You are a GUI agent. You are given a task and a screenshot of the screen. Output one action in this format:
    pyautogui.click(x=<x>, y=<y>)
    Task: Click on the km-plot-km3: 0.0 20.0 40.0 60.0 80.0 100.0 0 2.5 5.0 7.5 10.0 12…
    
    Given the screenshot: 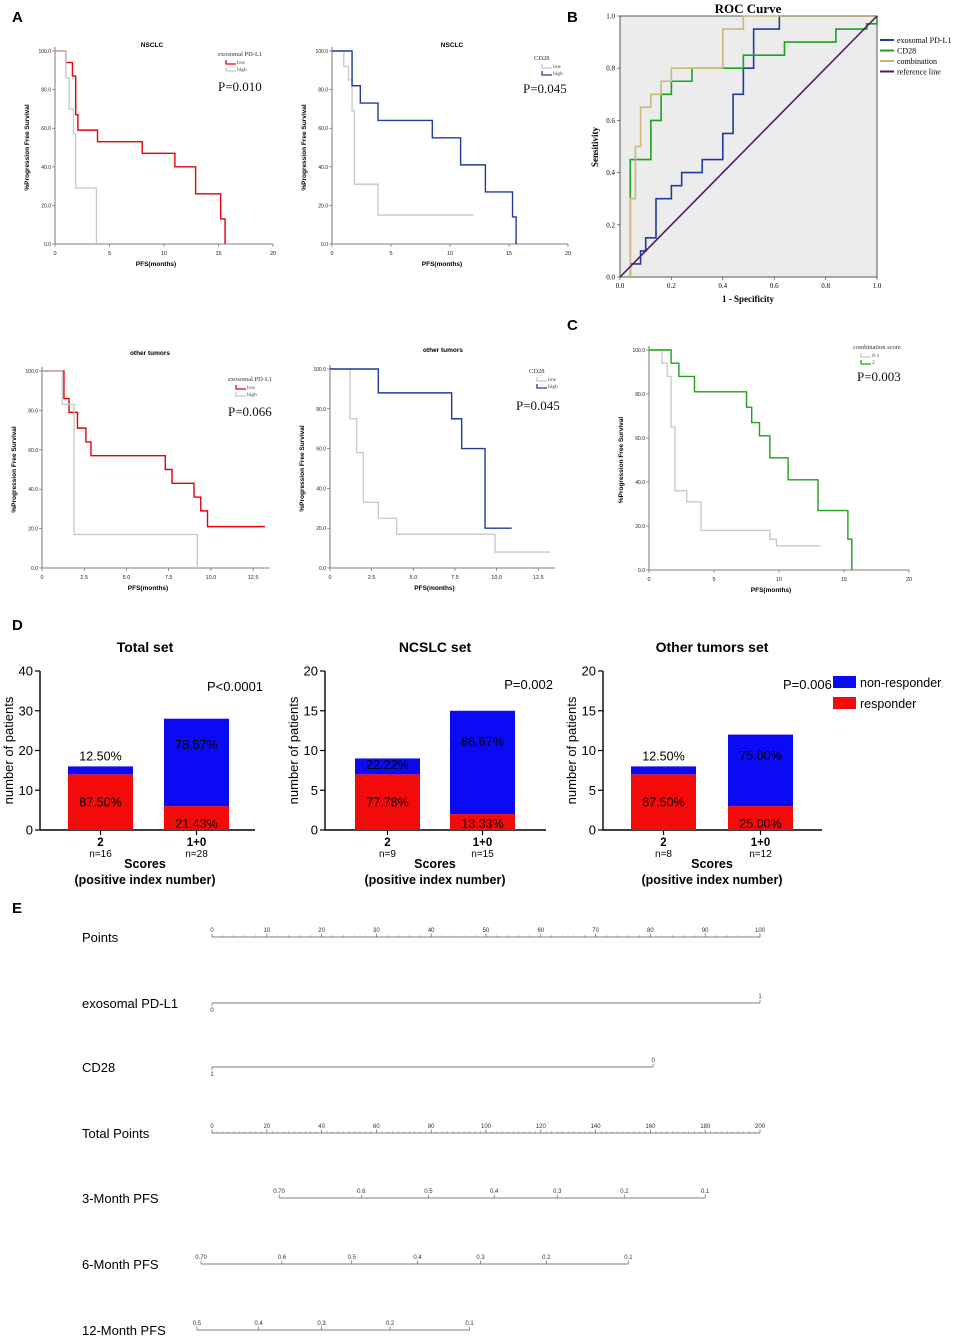 What is the action you would take?
    pyautogui.click(x=141, y=471)
    